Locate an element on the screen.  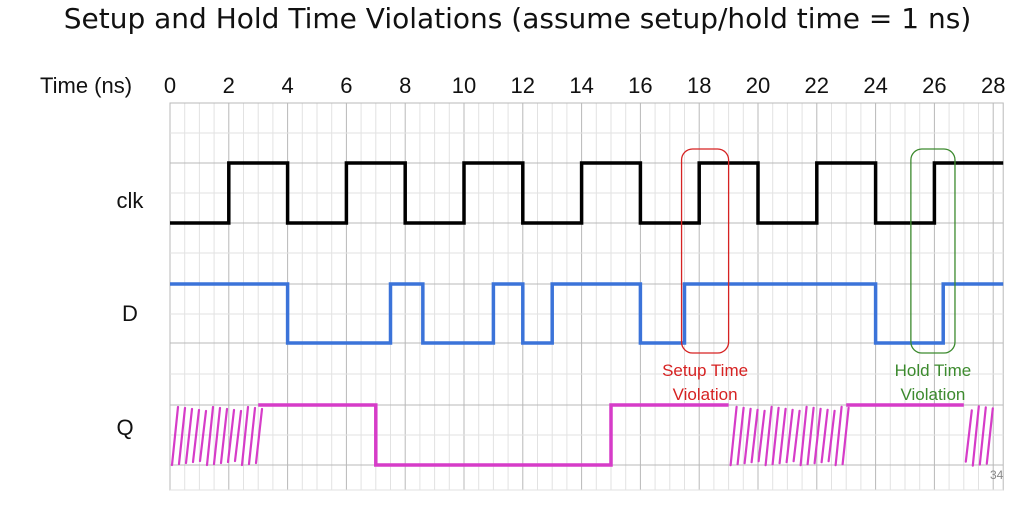
time-tick-label: 0 is located at coordinates (170, 85).